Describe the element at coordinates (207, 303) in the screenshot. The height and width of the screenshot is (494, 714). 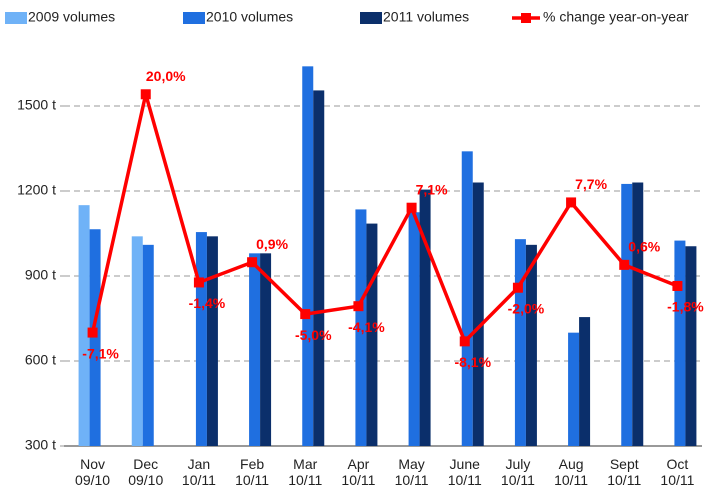
I see `data-label: -1,4%` at that location.